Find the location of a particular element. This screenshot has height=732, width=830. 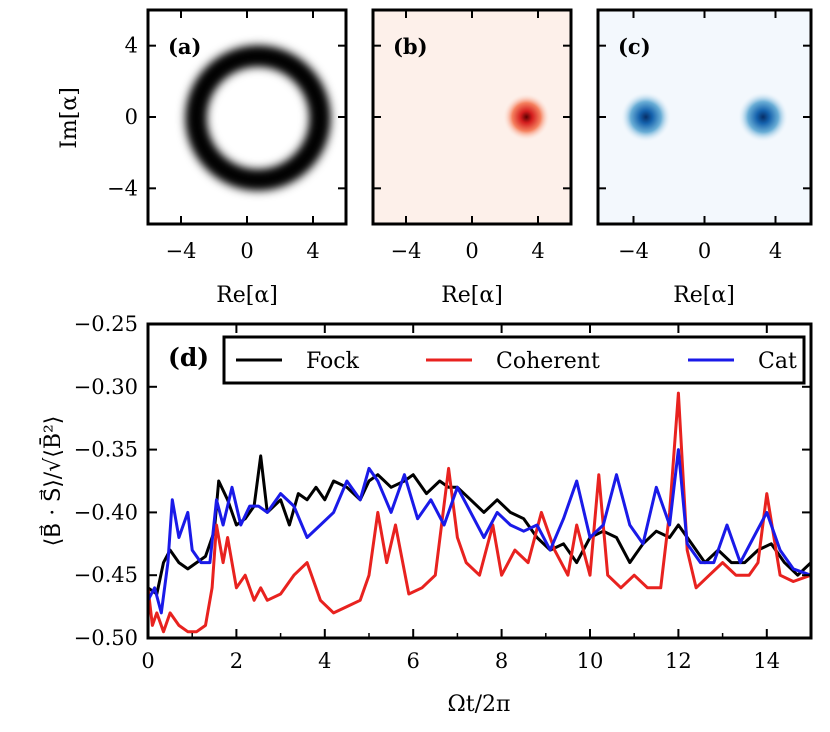

legend-label-cat: Cat is located at coordinates (777, 361).